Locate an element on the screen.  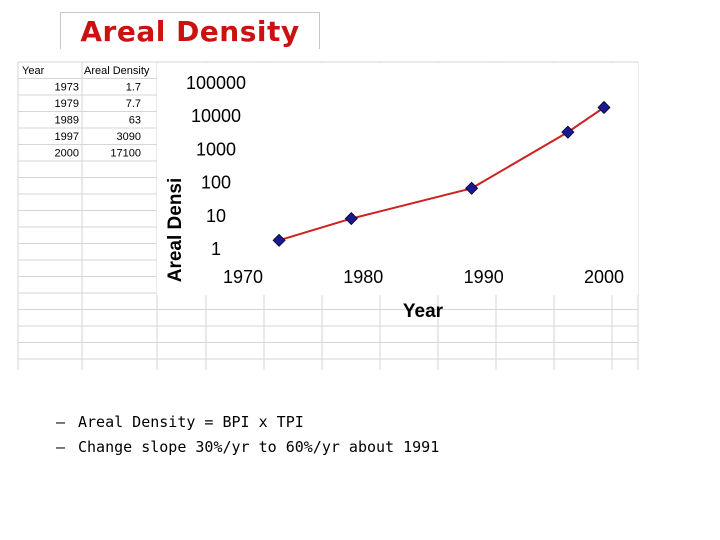
slide-title: Areal Density is located at coordinates (190, 31).